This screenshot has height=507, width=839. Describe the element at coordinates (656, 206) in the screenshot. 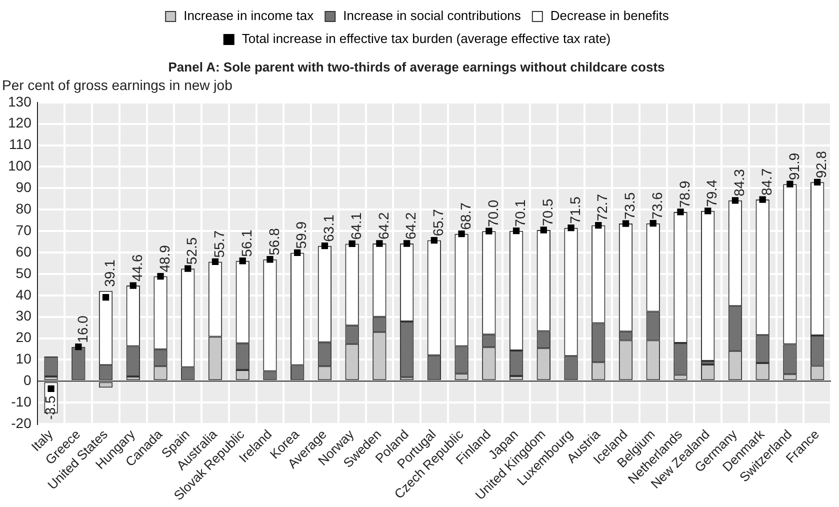

I see `data-label: 73.6` at that location.